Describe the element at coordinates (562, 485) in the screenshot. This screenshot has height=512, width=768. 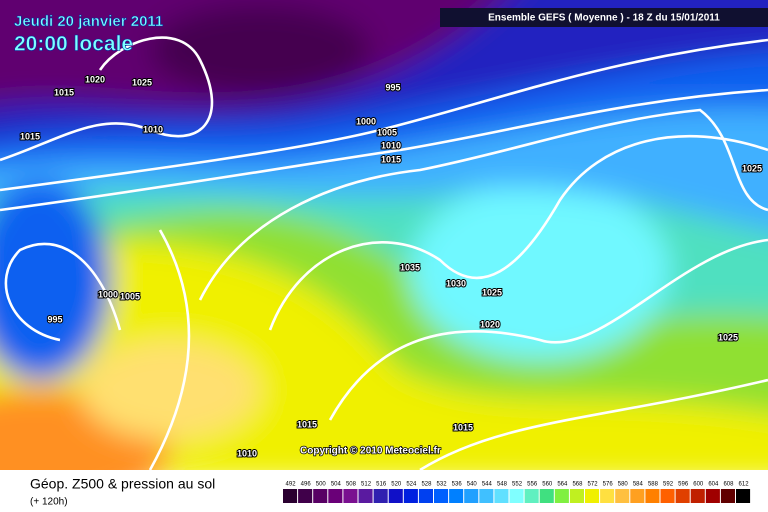
I see `scale-label: 564` at that location.